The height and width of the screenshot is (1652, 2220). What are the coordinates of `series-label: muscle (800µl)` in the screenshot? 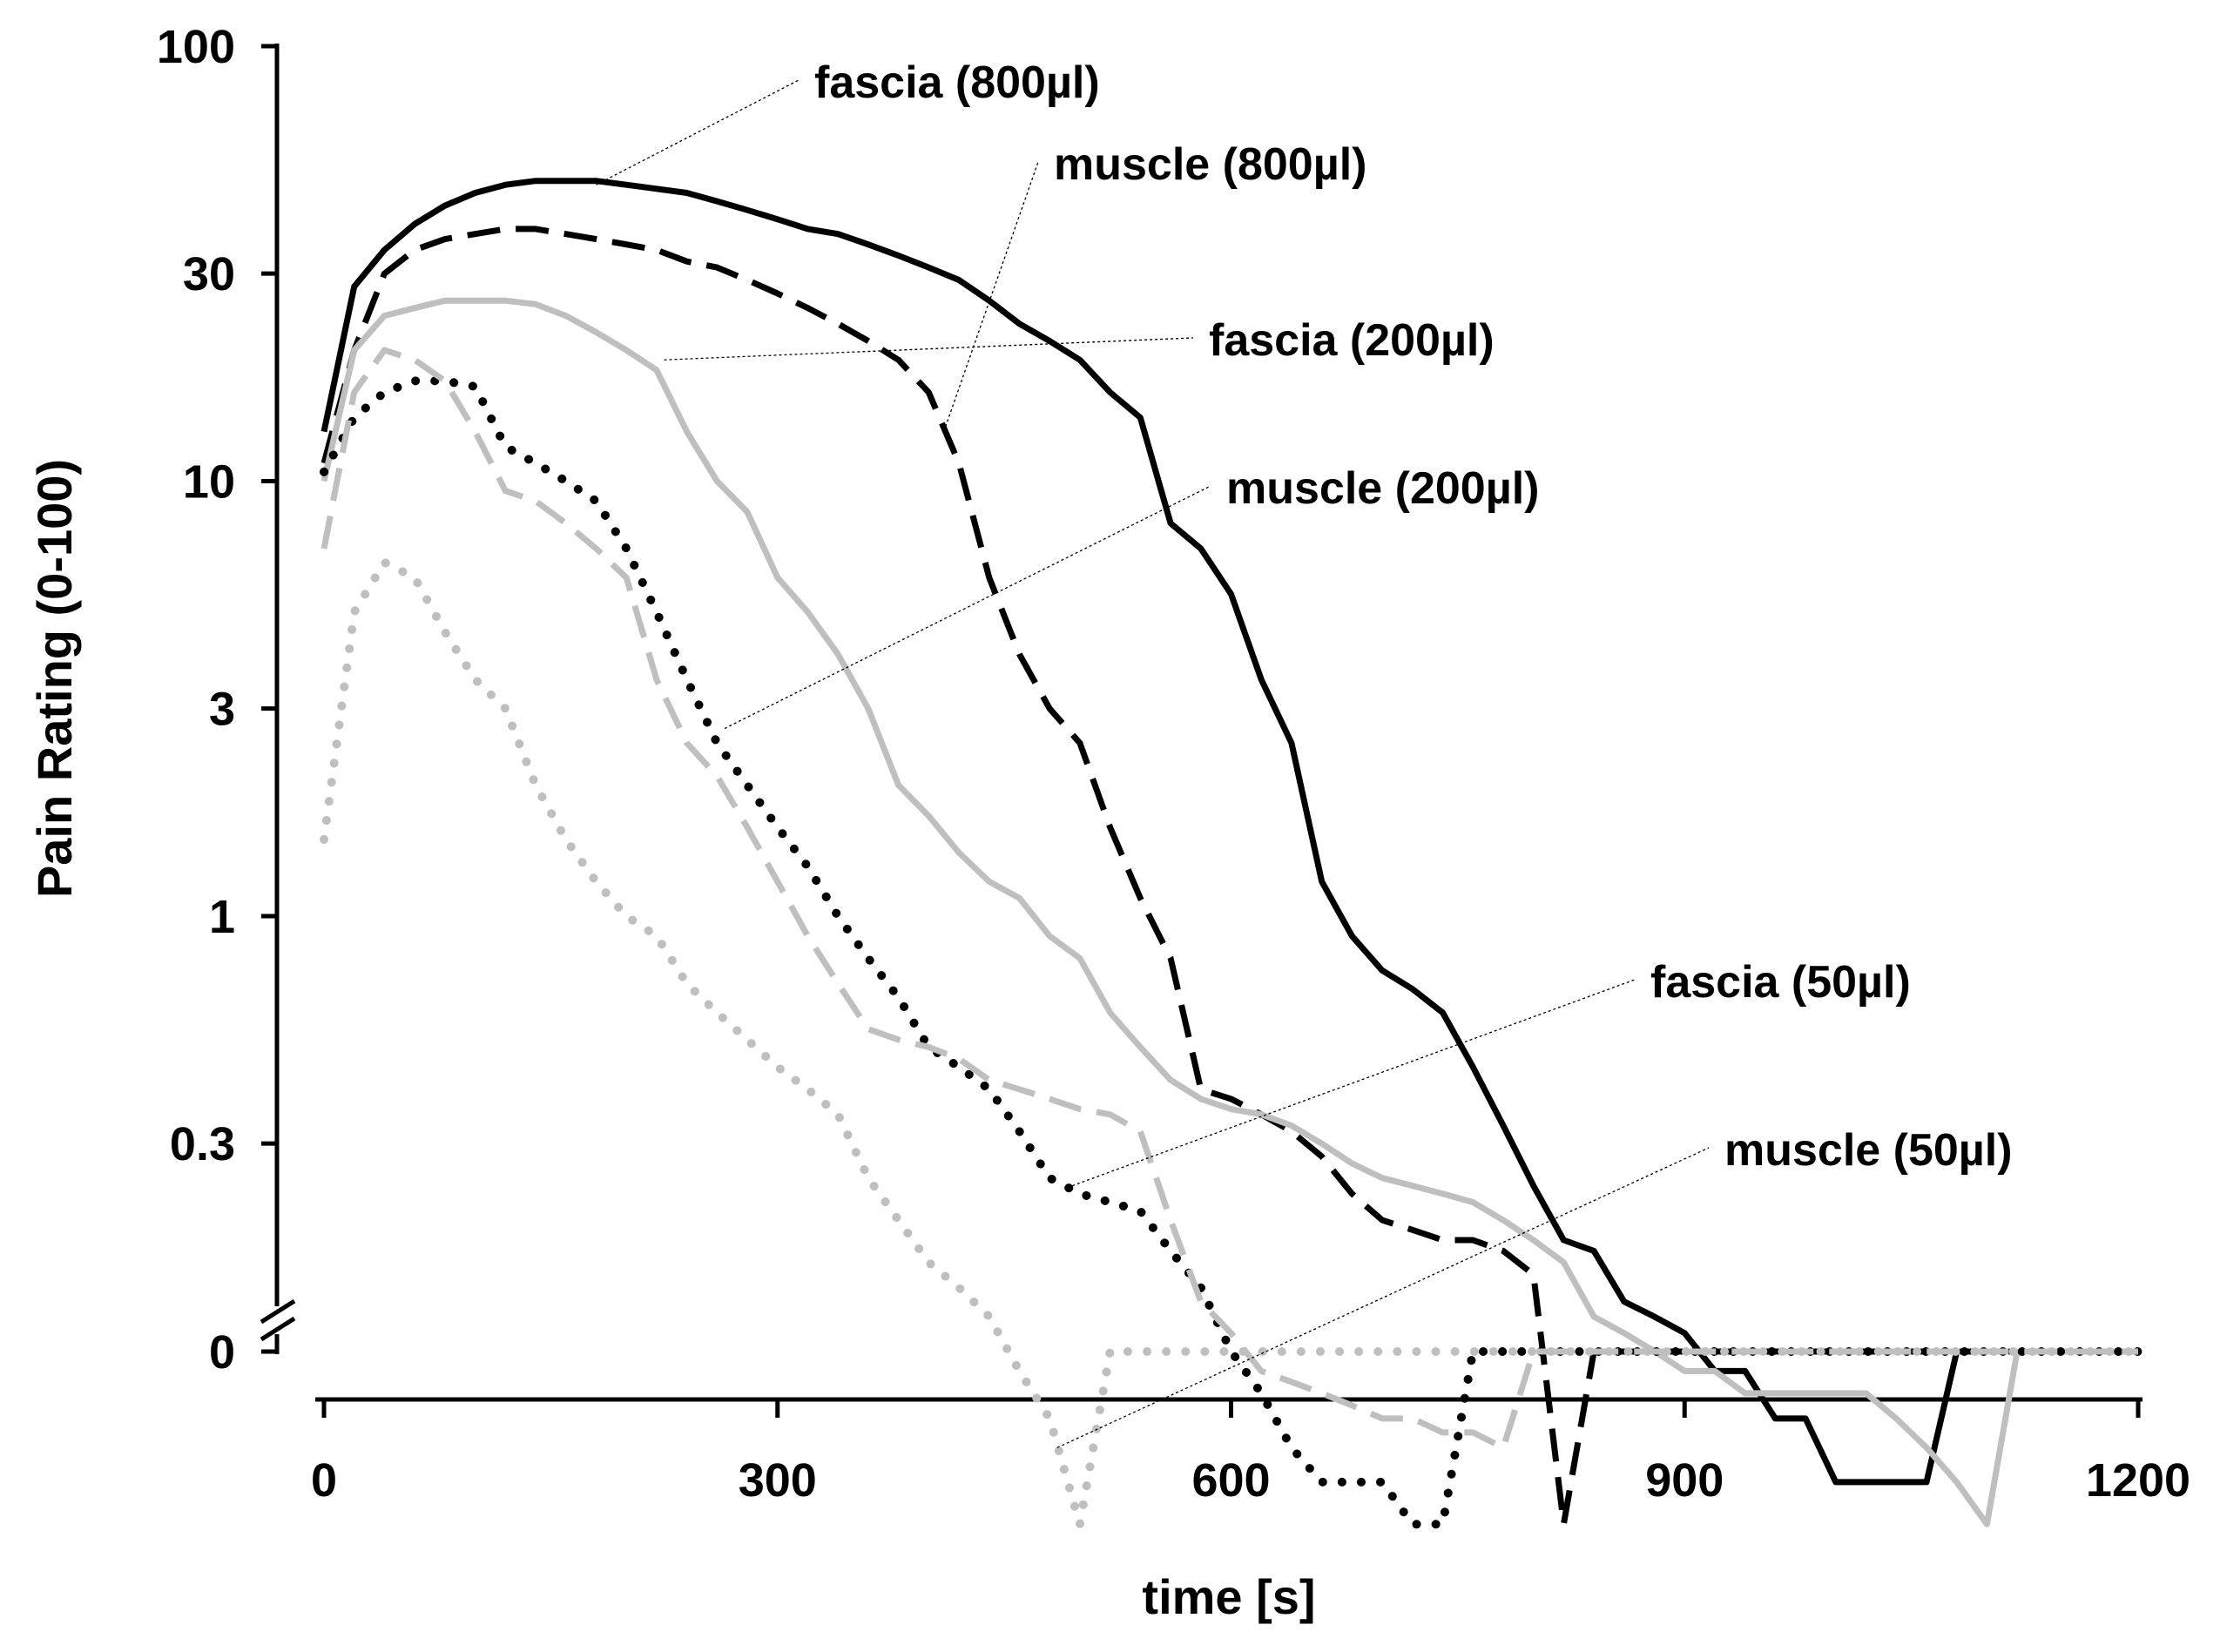 It's located at (1210, 164).